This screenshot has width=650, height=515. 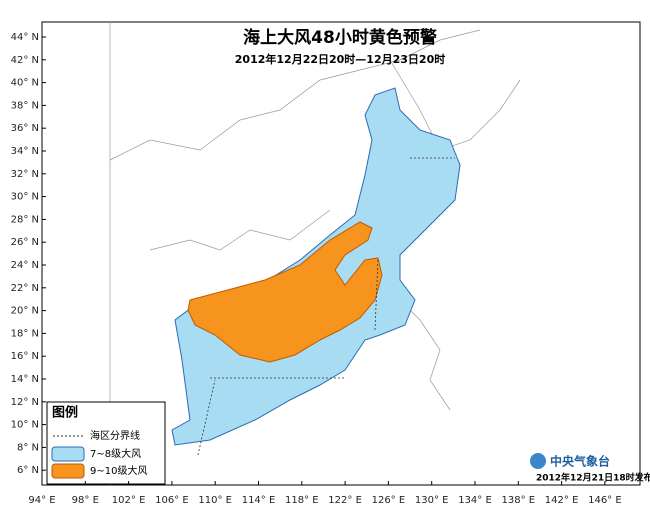 I want to click on legend: 图例 海区分界线 7~8级大风 9~10级大风, so click(x=106, y=443).